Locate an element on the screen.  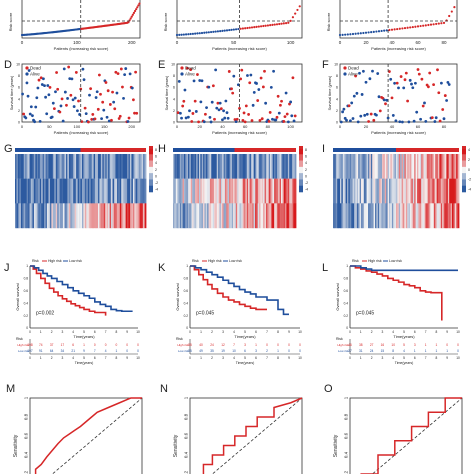
legend-dead-label: Dead is located at coordinates (190, 68).